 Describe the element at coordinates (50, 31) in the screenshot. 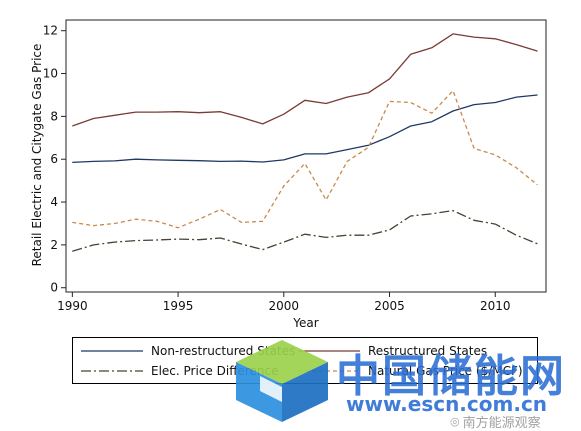

I see `y-tick-label-12: 12` at that location.